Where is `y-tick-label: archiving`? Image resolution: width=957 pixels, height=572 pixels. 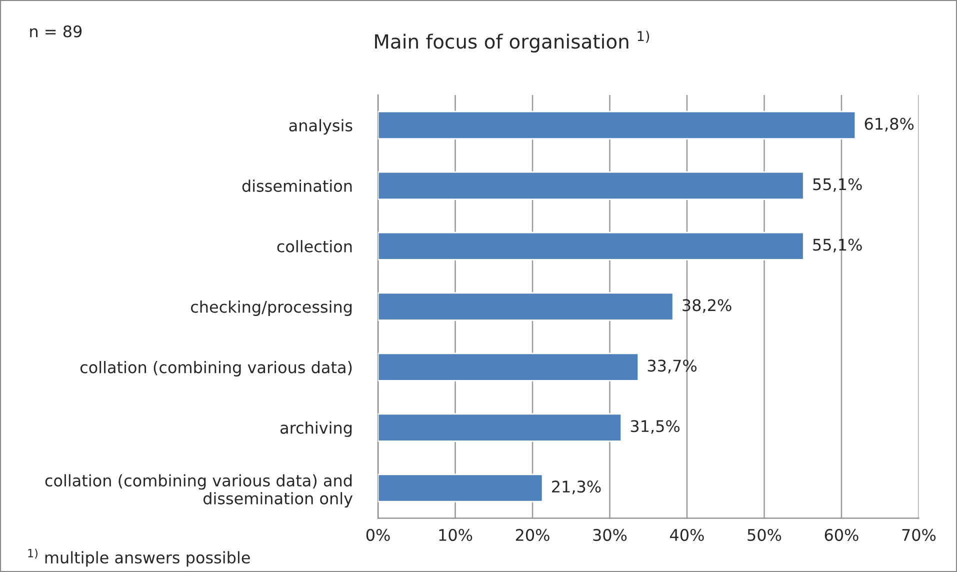 y-tick-label: archiving is located at coordinates (316, 429).